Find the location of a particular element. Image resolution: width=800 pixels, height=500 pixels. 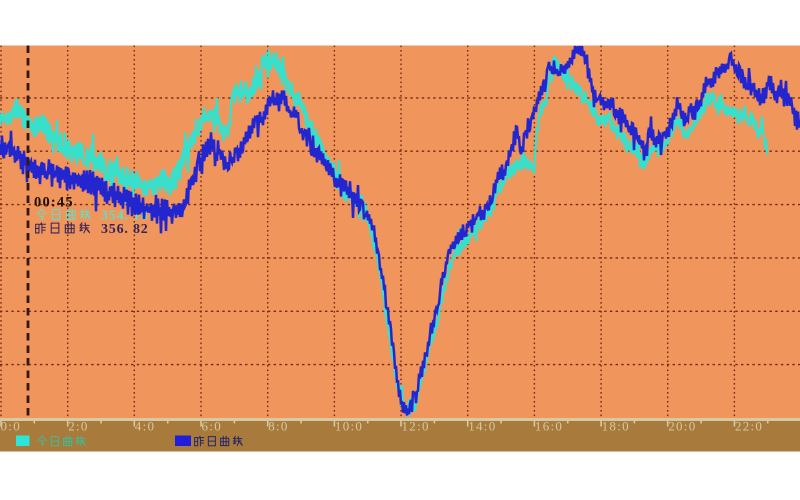

svg-text: 2:0 is located at coordinates (78, 426).